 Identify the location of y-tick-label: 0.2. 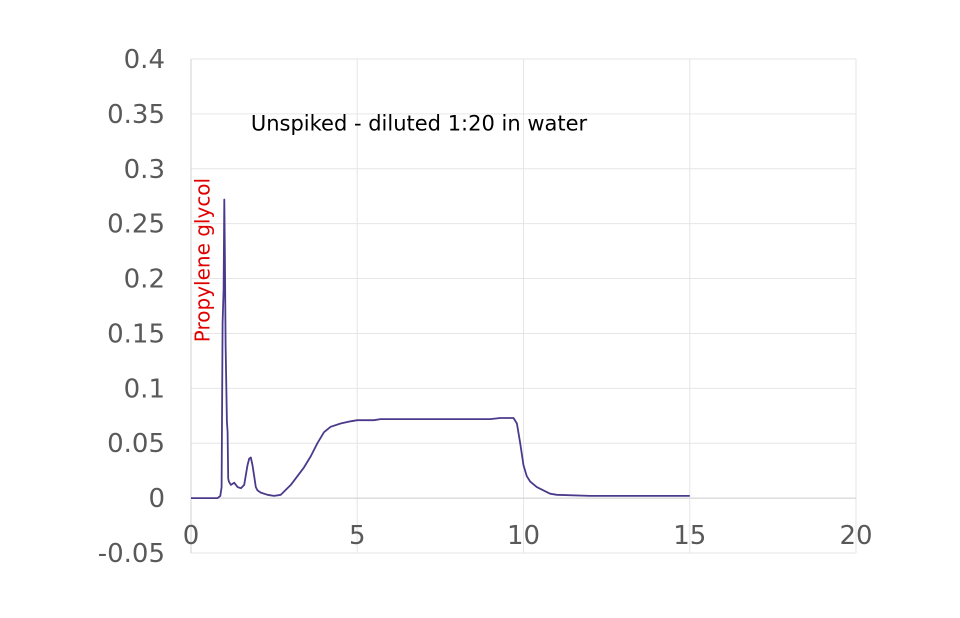
(144, 280).